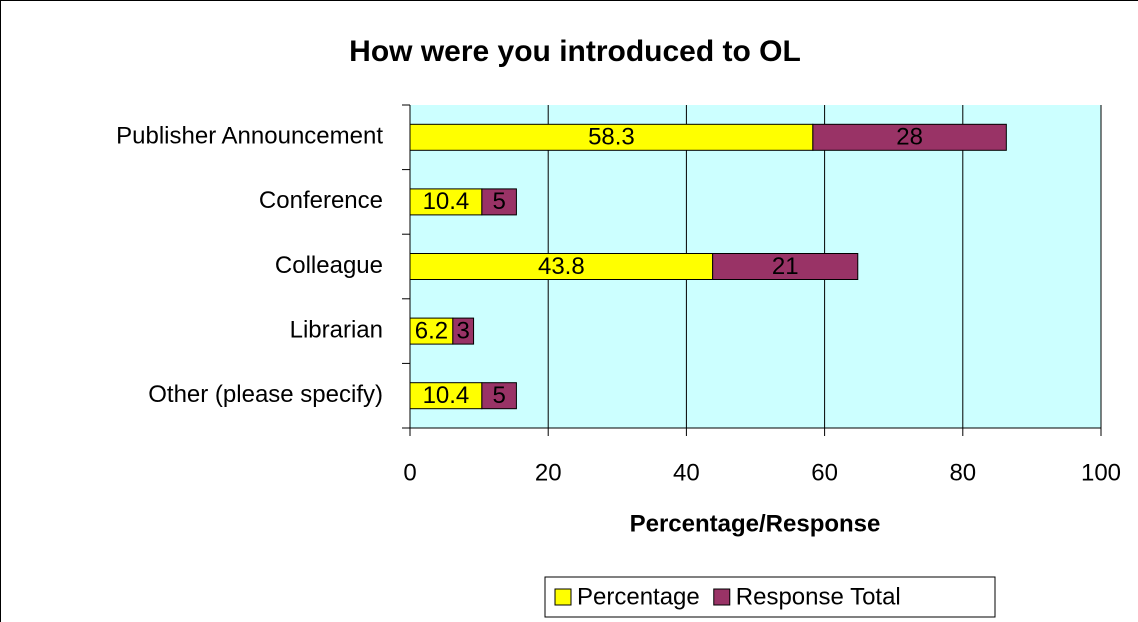 This screenshot has height=622, width=1138. Describe the element at coordinates (962, 472) in the screenshot. I see `x-tick-label: 80` at that location.